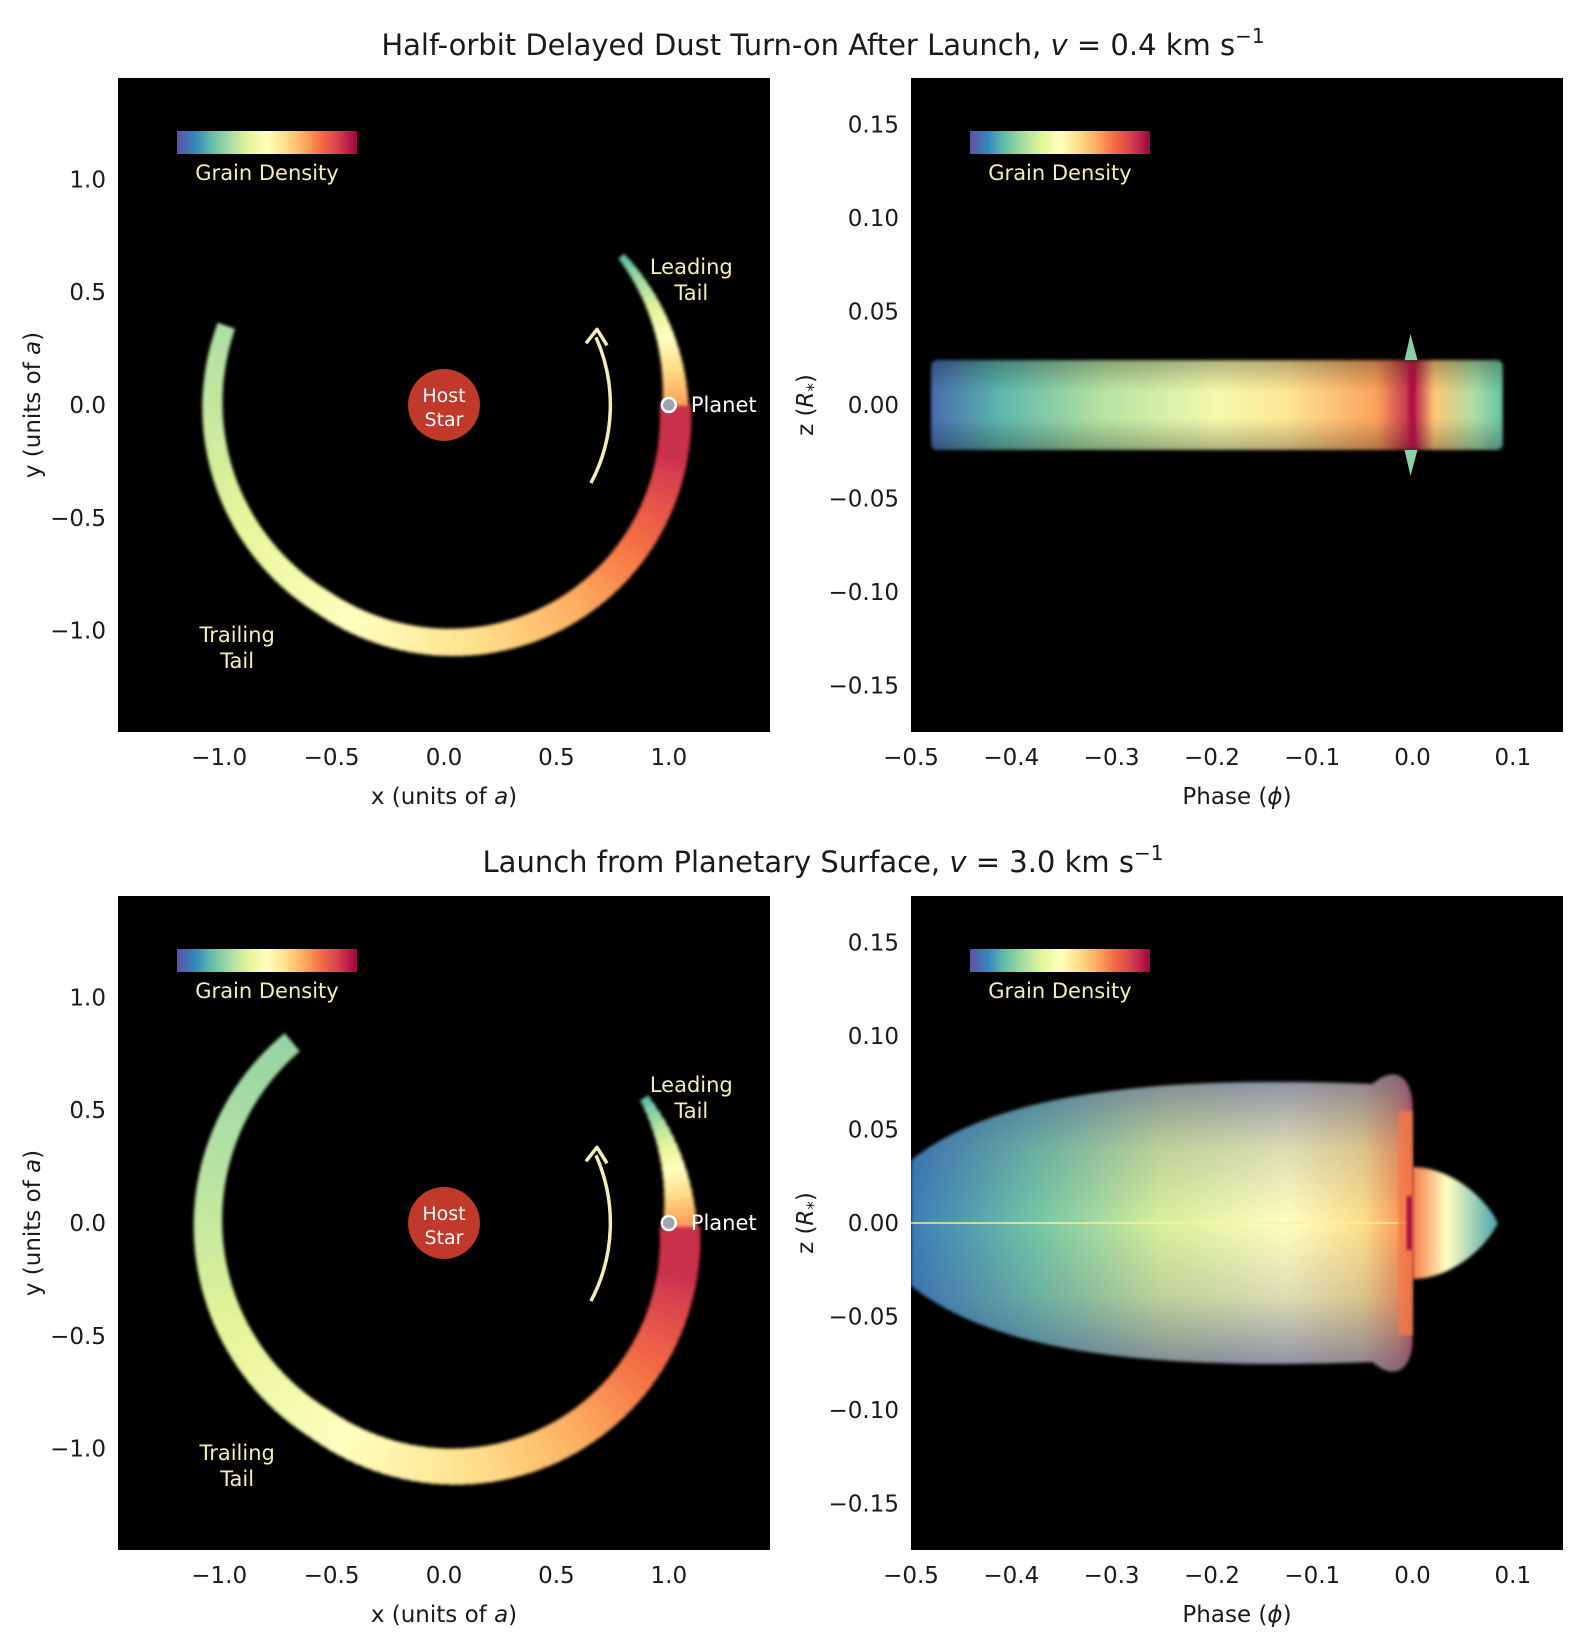  Describe the element at coordinates (444, 420) in the screenshot. I see `host-star-label: Star` at that location.